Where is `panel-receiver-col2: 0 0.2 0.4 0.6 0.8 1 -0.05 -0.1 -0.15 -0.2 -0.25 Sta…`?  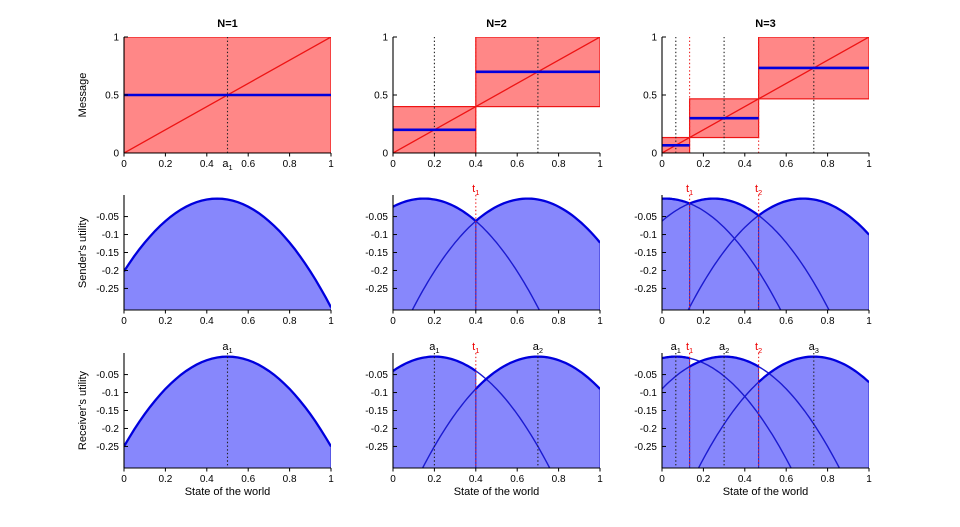 panel-receiver-col2: 0 0.2 0.4 0.6 0.8 1 -0.05 -0.1 -0.15 -0.2 -0.25 Sta… is located at coordinates (484, 425).